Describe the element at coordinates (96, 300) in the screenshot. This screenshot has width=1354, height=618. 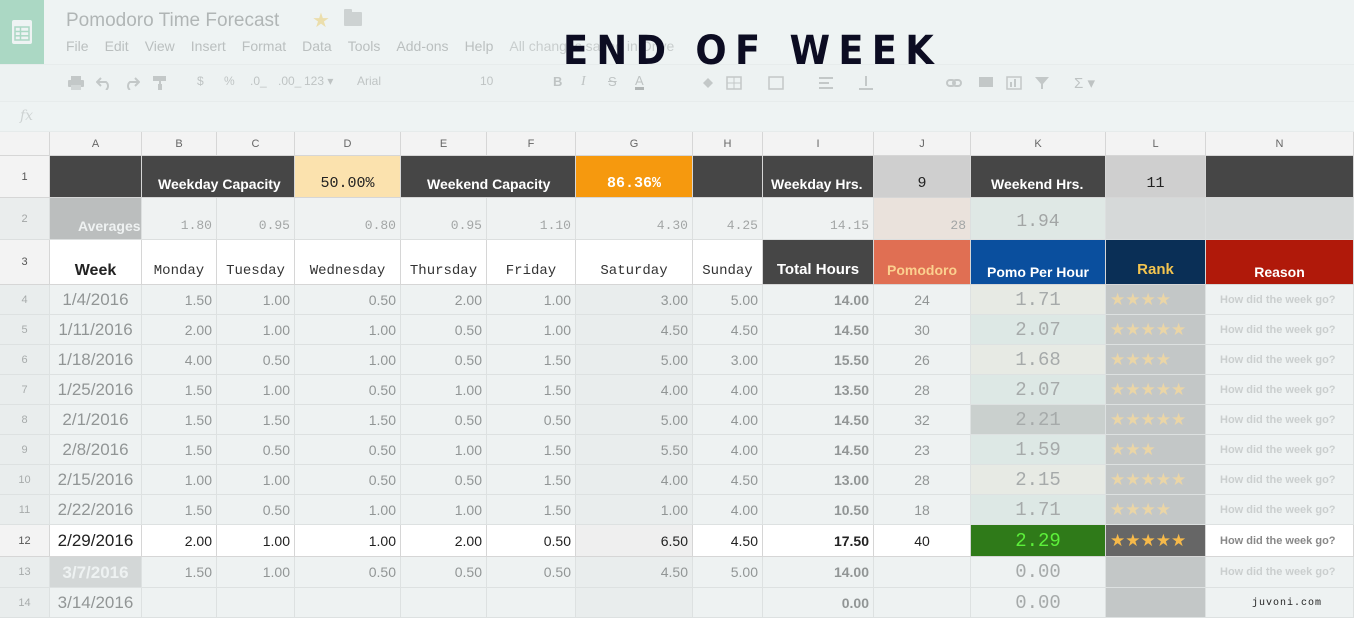
I see `week-date: 1/4/2016` at that location.